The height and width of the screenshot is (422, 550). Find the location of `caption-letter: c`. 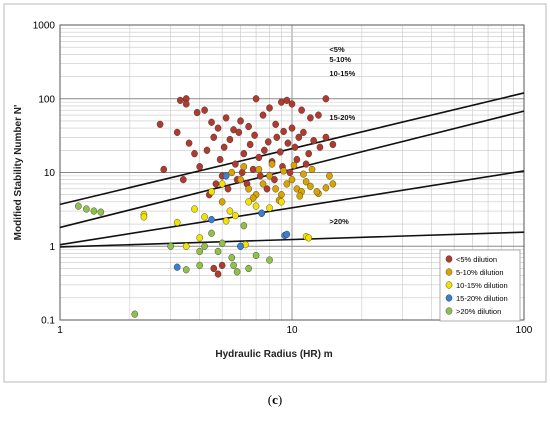

caption-letter: c is located at coordinates (275, 399).